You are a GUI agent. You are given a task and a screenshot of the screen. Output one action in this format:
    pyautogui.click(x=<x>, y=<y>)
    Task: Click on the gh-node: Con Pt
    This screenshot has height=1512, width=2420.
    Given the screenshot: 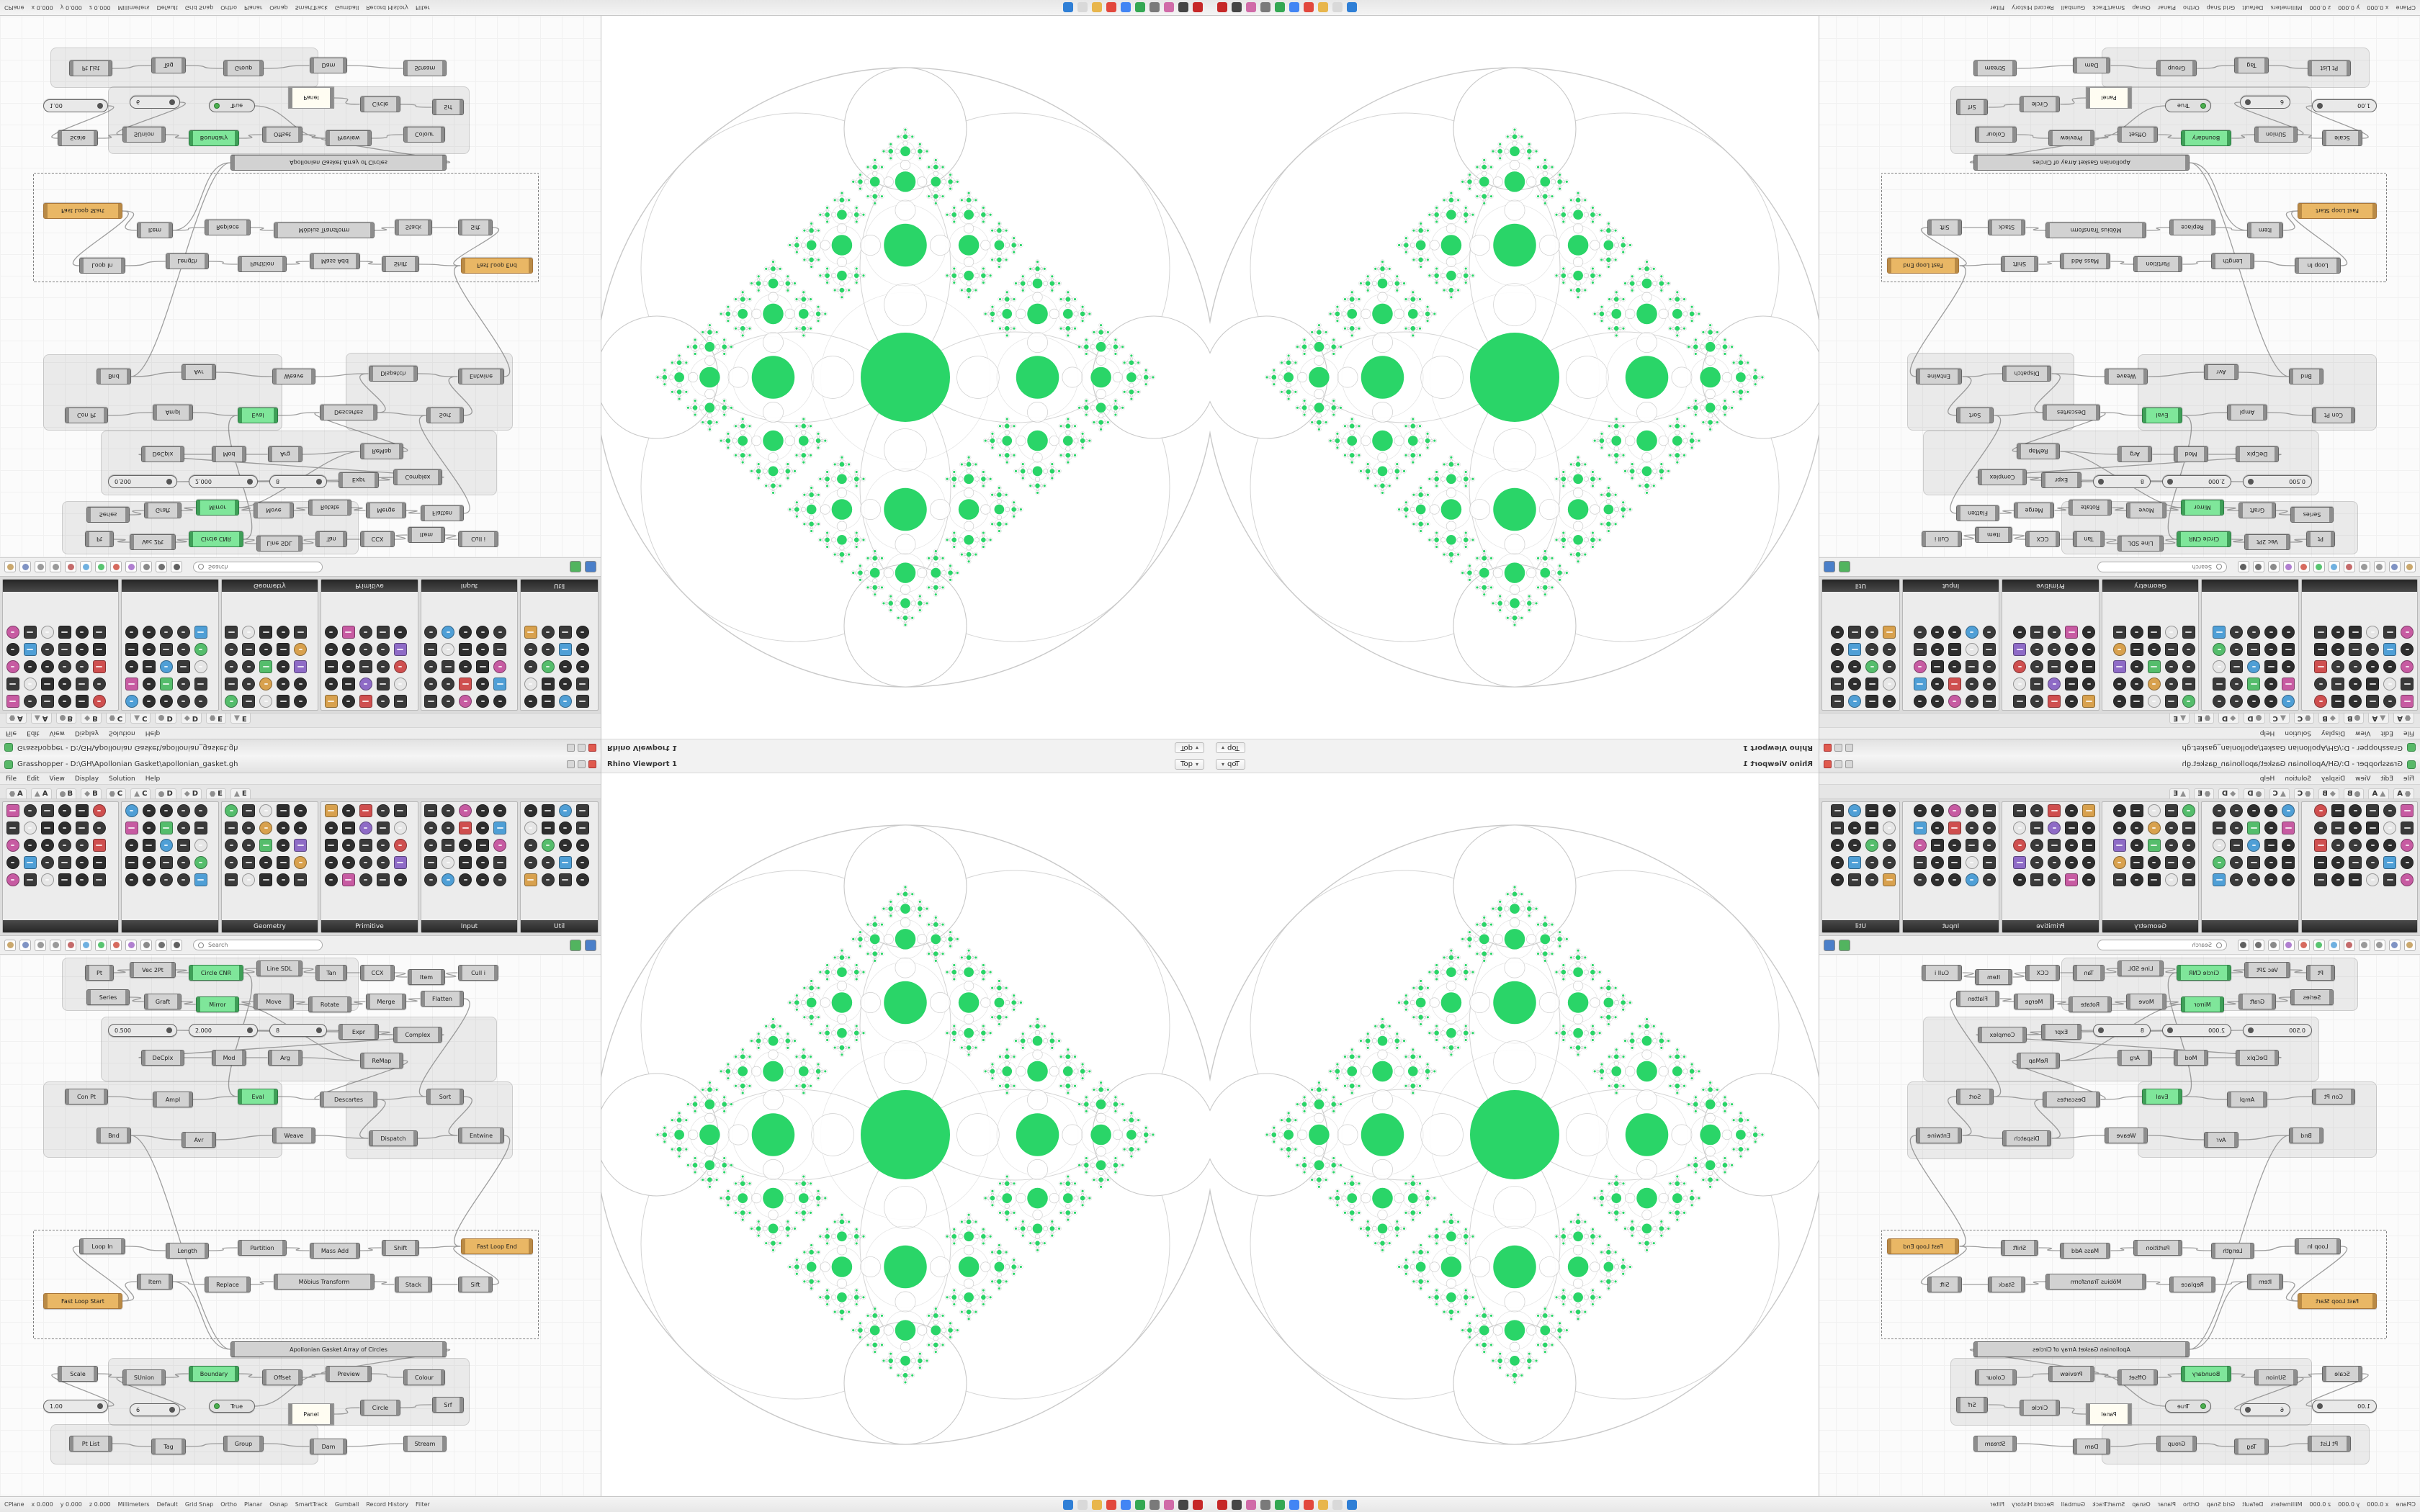 What is the action you would take?
    pyautogui.click(x=86, y=1096)
    